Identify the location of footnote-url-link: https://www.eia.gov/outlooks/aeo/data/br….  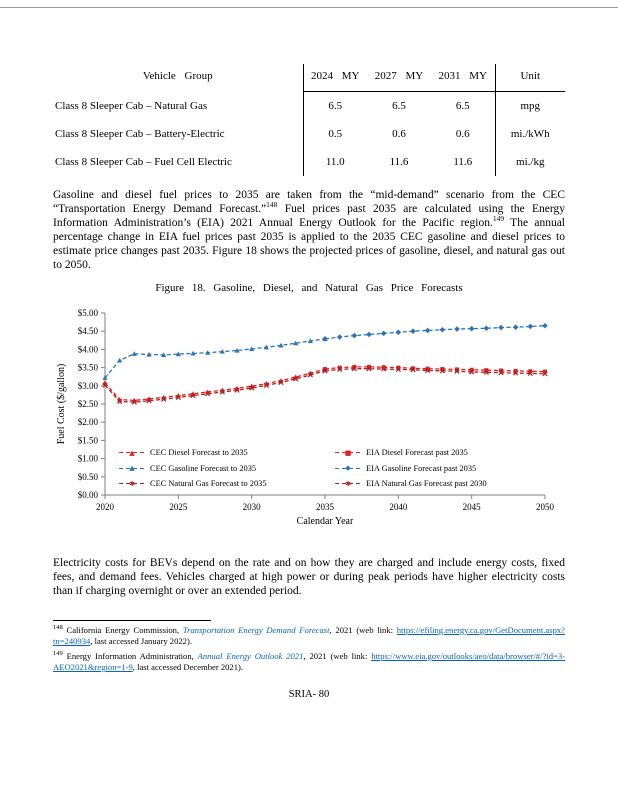
(309, 661).